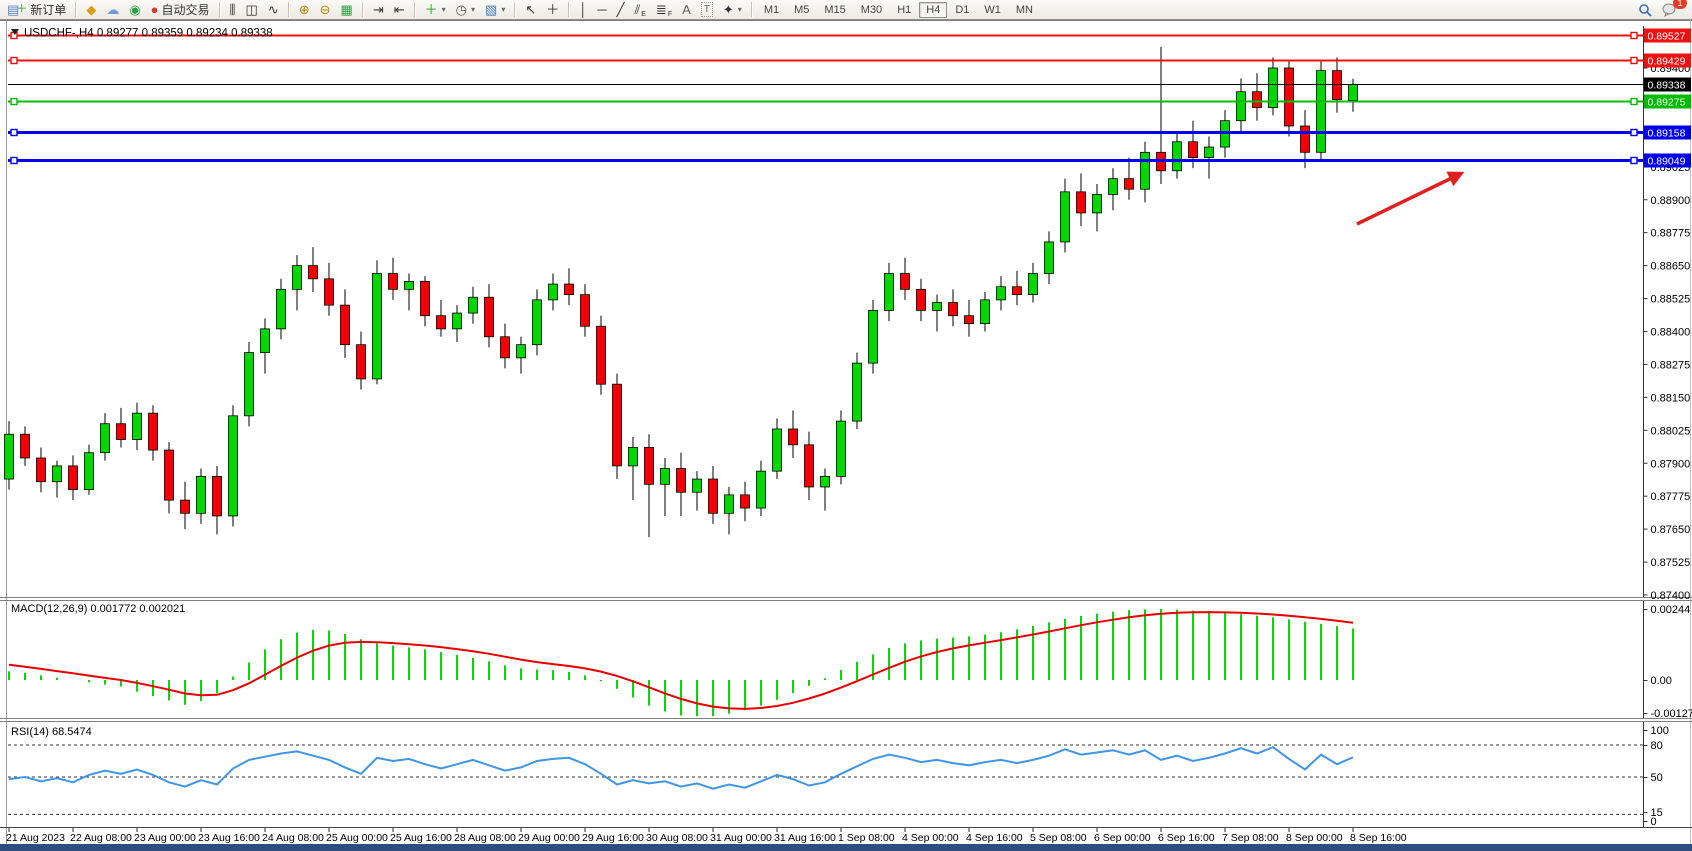  Describe the element at coordinates (707, 9) in the screenshot. I see `label-button: T` at that location.